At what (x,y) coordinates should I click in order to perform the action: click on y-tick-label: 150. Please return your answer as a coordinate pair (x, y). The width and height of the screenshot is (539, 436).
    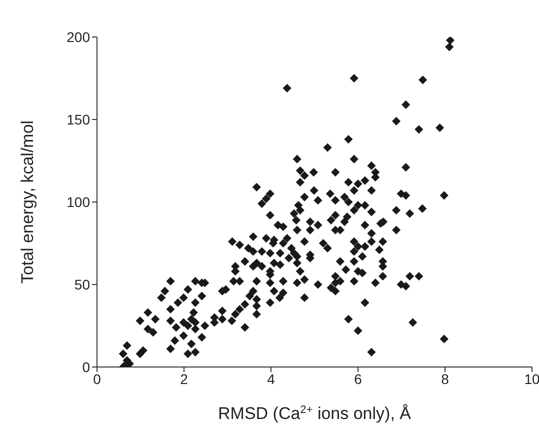
    Looking at the image, I should click on (78, 119).